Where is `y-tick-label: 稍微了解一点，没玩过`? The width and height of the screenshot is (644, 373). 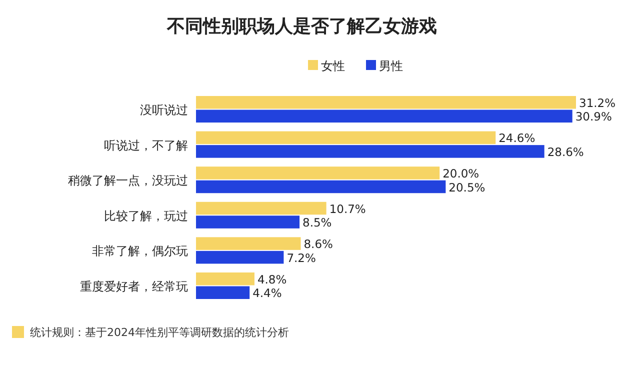 y-tick-label: 稍微了解一点，没玩过 is located at coordinates (128, 181).